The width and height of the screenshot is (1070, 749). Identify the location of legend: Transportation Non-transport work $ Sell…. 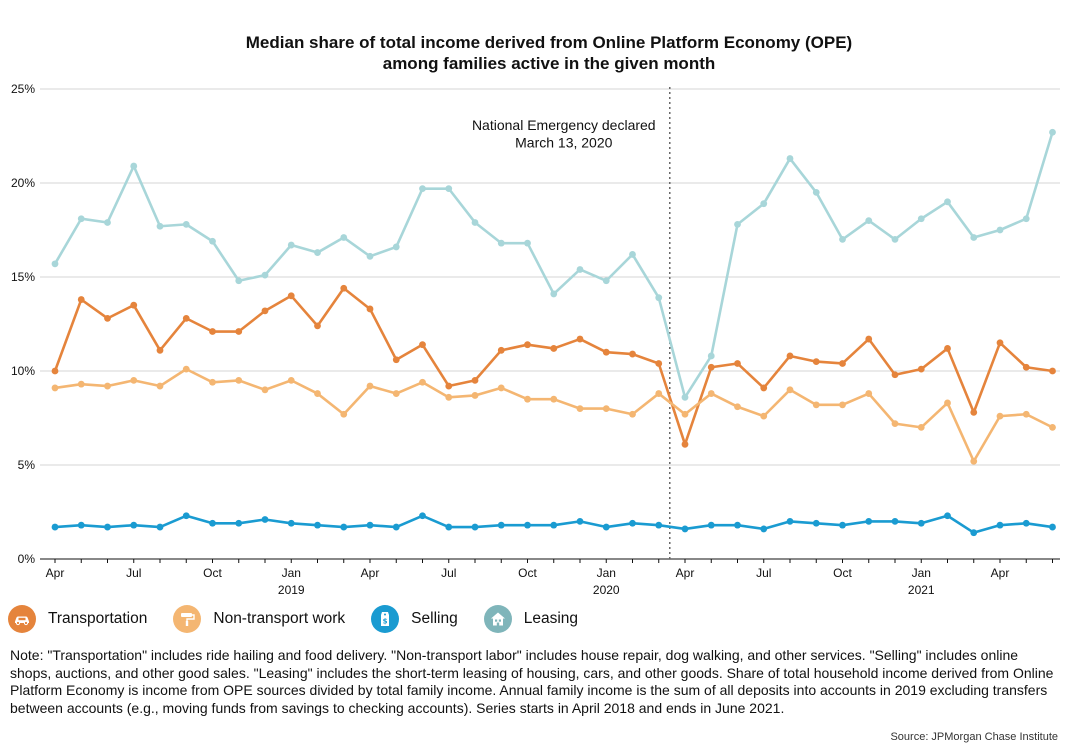
(306, 619).